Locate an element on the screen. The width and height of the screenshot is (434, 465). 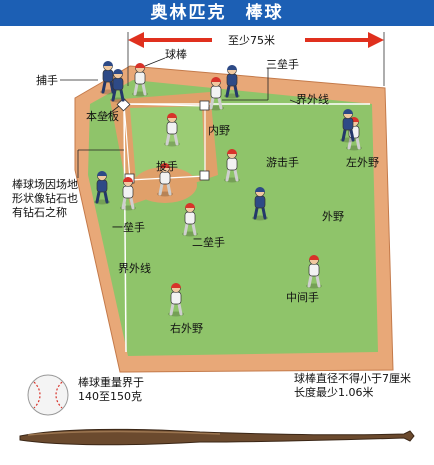
label-foul-line-top: 界外线 is located at coordinates (312, 99).